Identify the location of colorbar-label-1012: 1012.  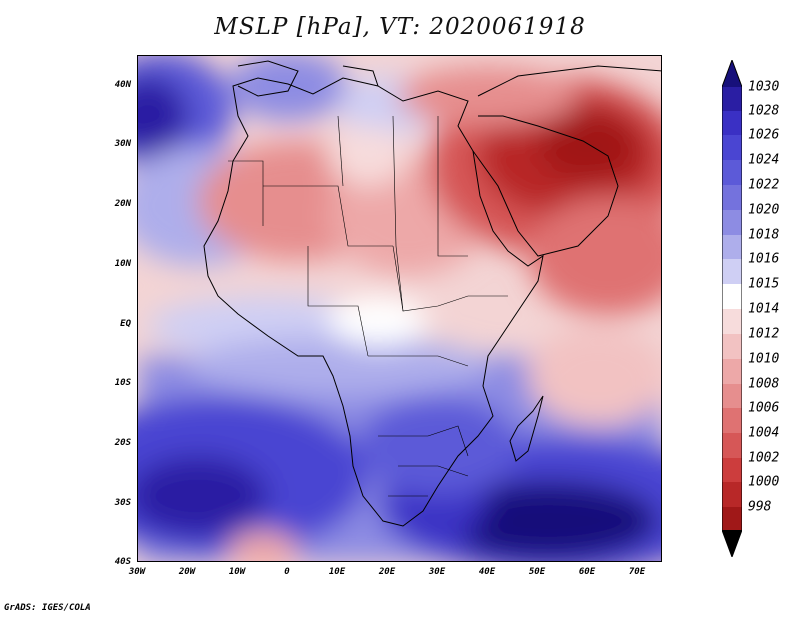
(764, 334).